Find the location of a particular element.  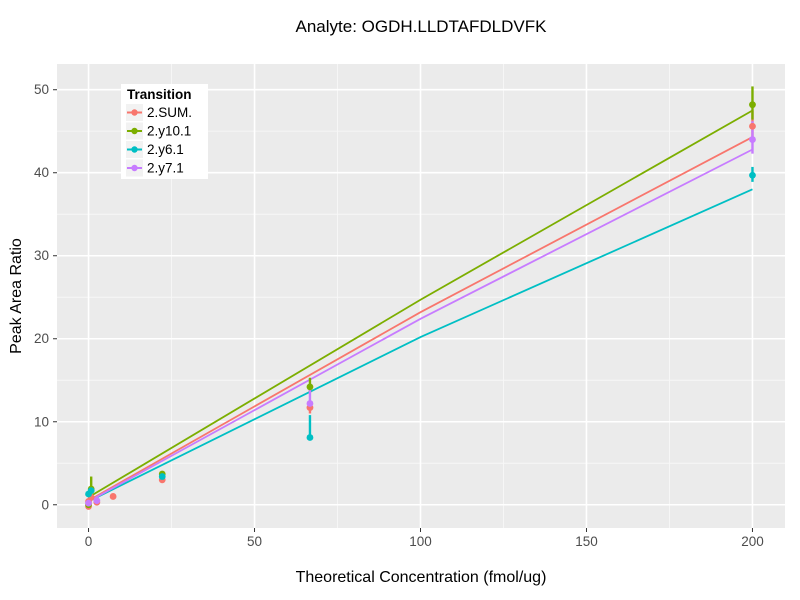

legend-items: 2.SUM. 2.y10.1 2.y6.1 2.y7.1 is located at coordinates (159, 140).